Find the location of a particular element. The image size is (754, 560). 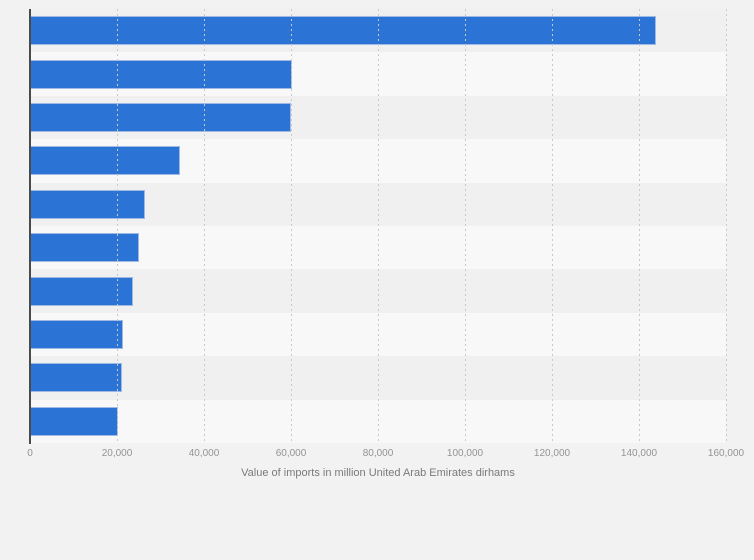

x-tick-label: 100,000 is located at coordinates (465, 453).